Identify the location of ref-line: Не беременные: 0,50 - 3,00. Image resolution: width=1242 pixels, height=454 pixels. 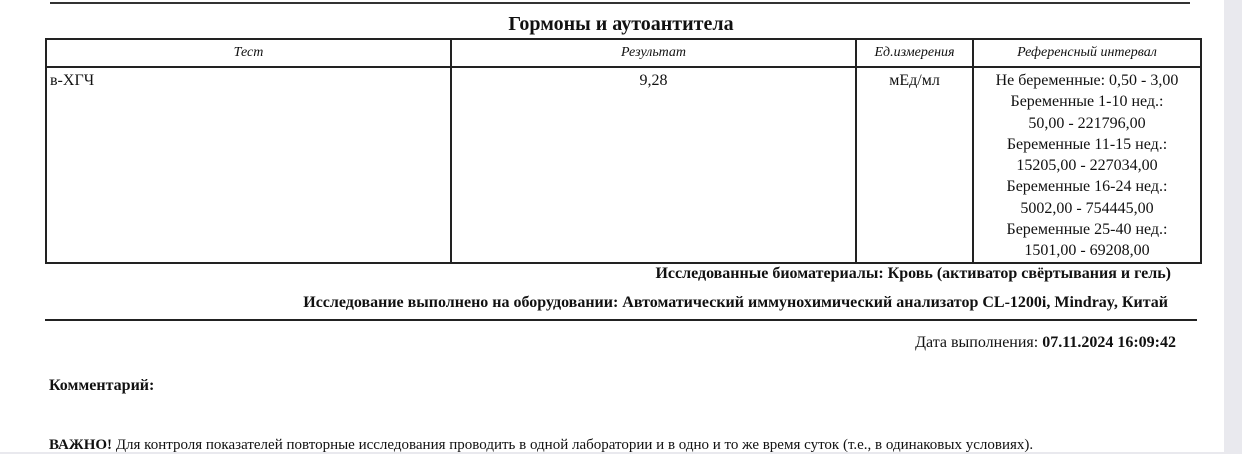
(1087, 80).